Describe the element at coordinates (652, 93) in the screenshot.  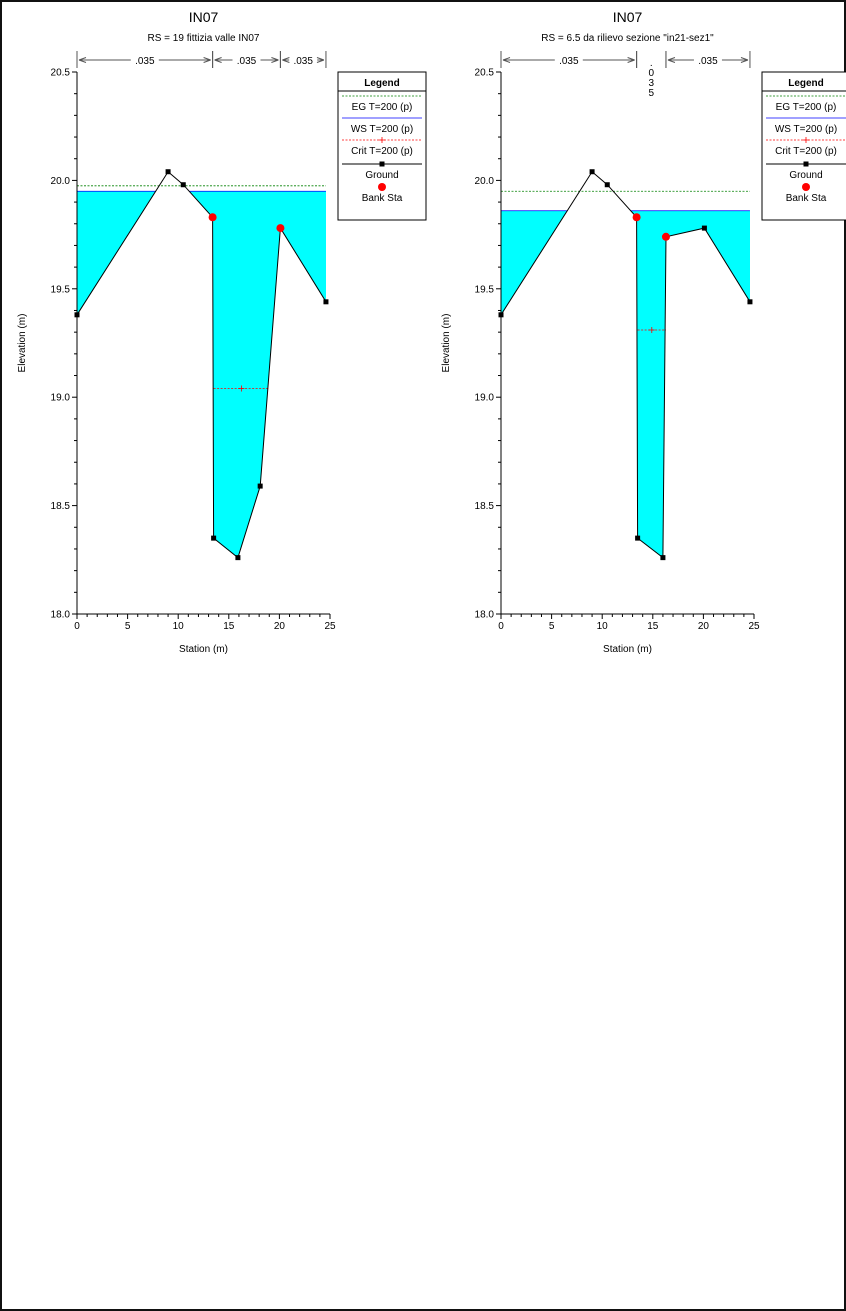
I see `manning-n-char: 5` at that location.